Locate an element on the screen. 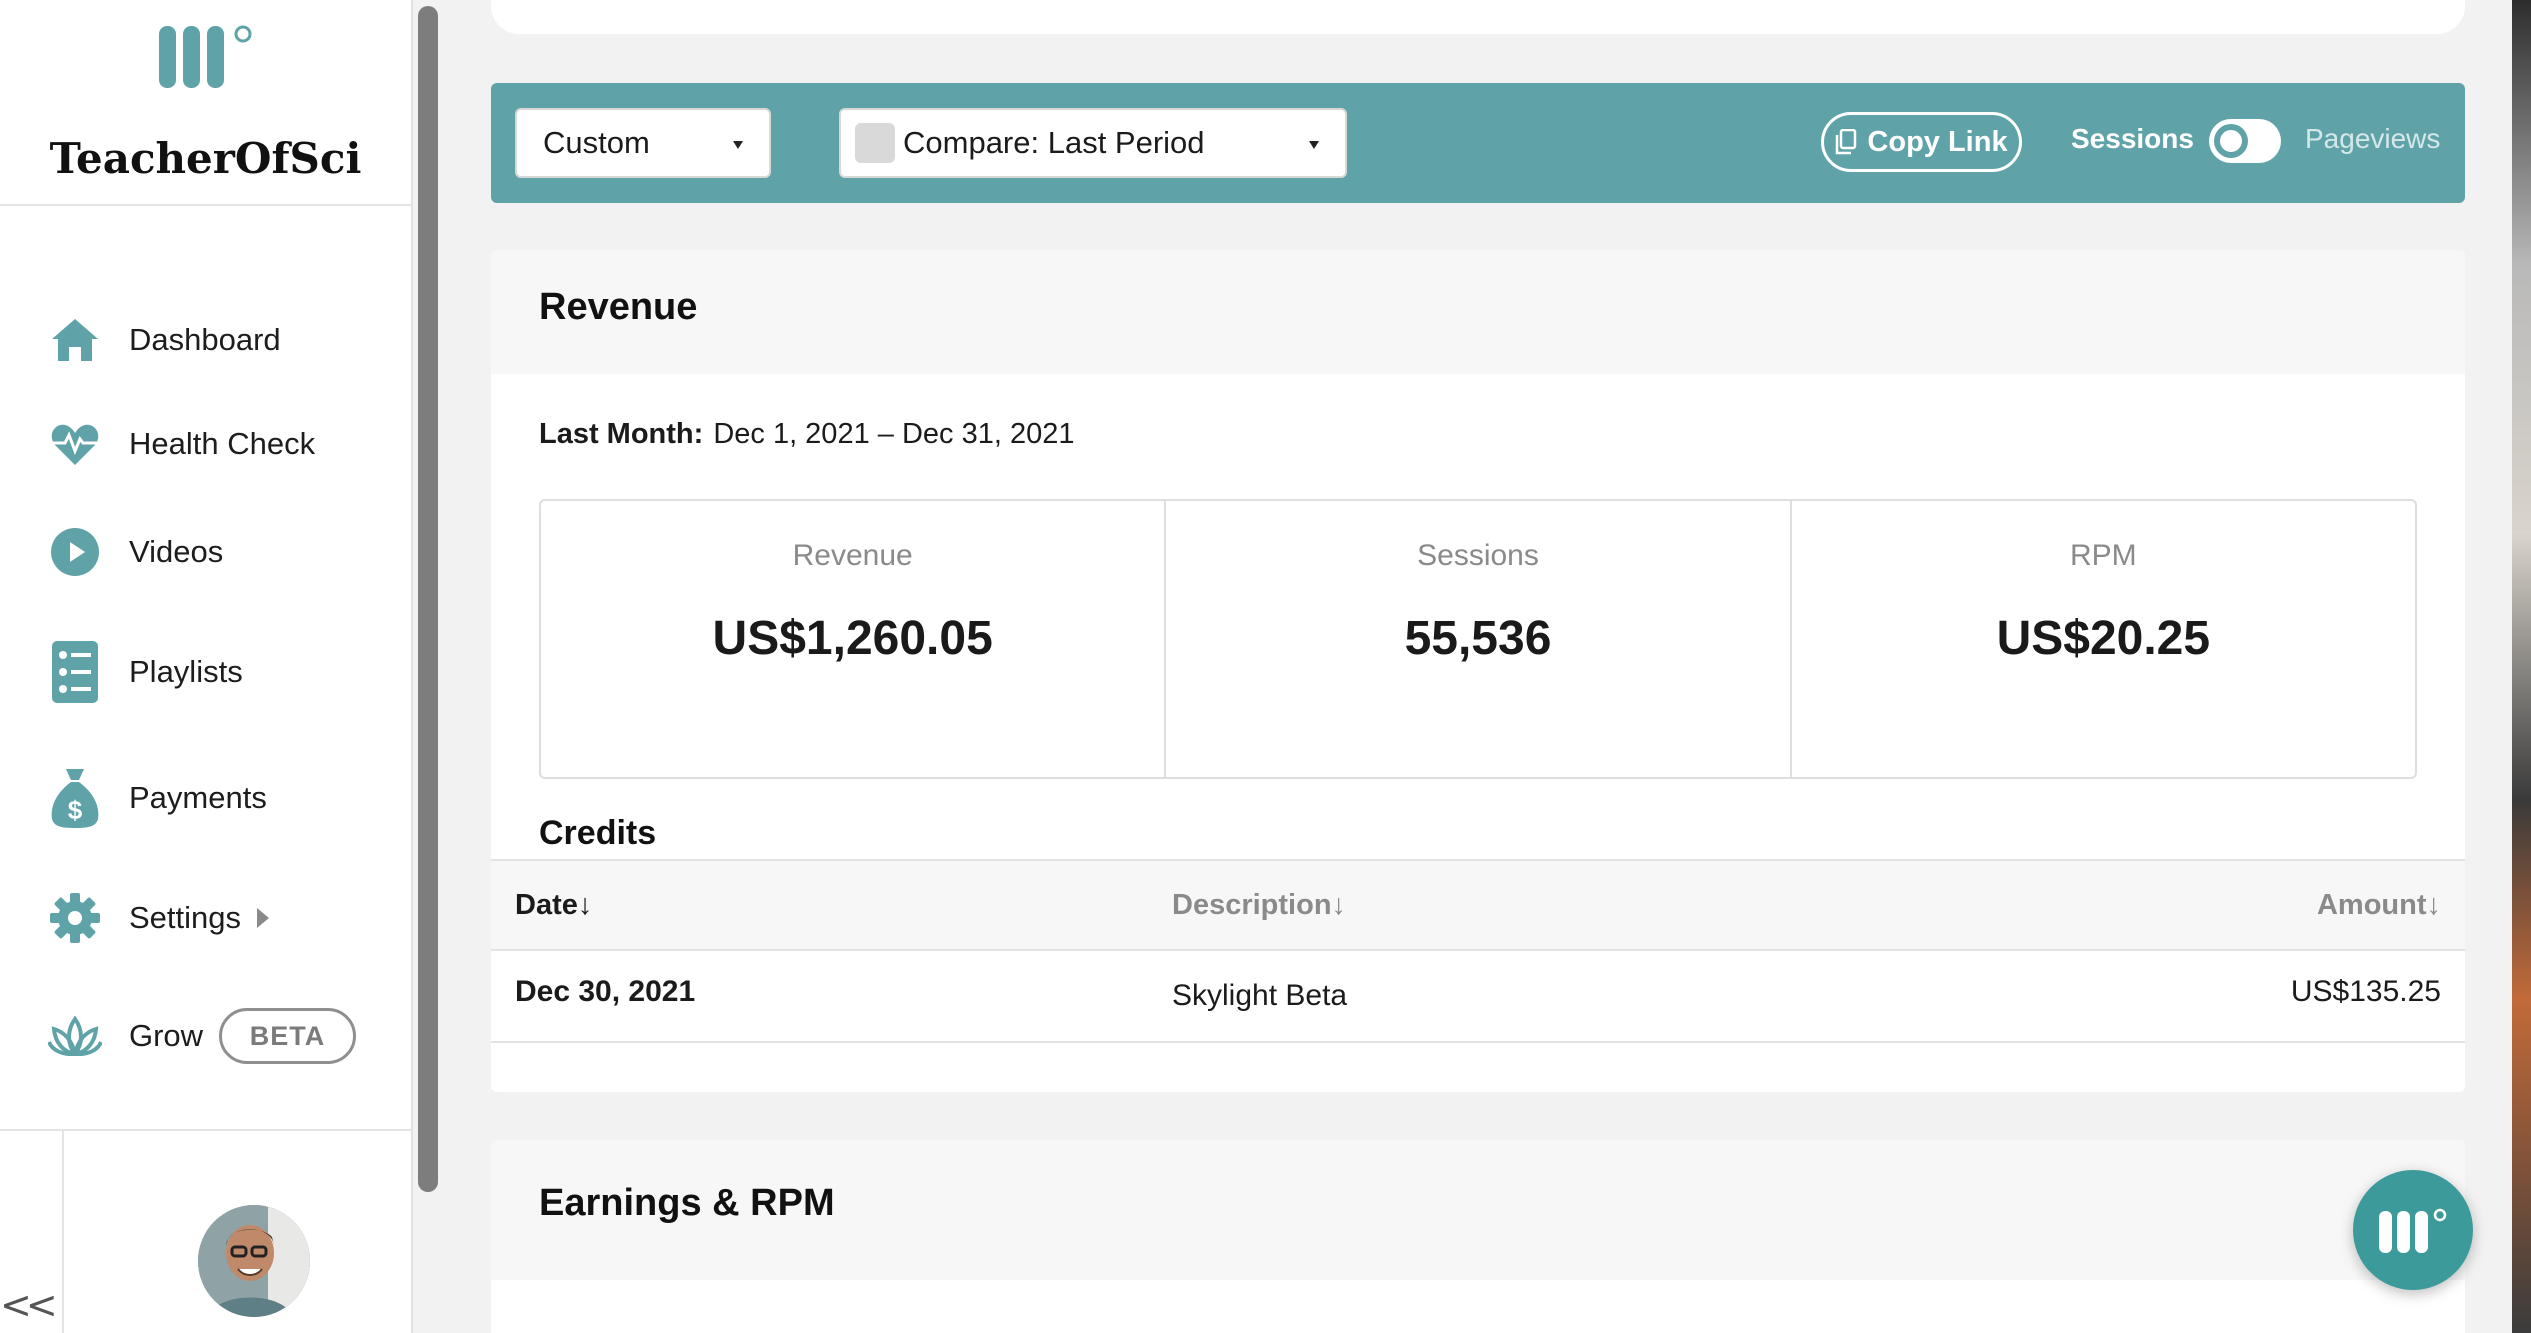  credits-title: Credits is located at coordinates (598, 833).